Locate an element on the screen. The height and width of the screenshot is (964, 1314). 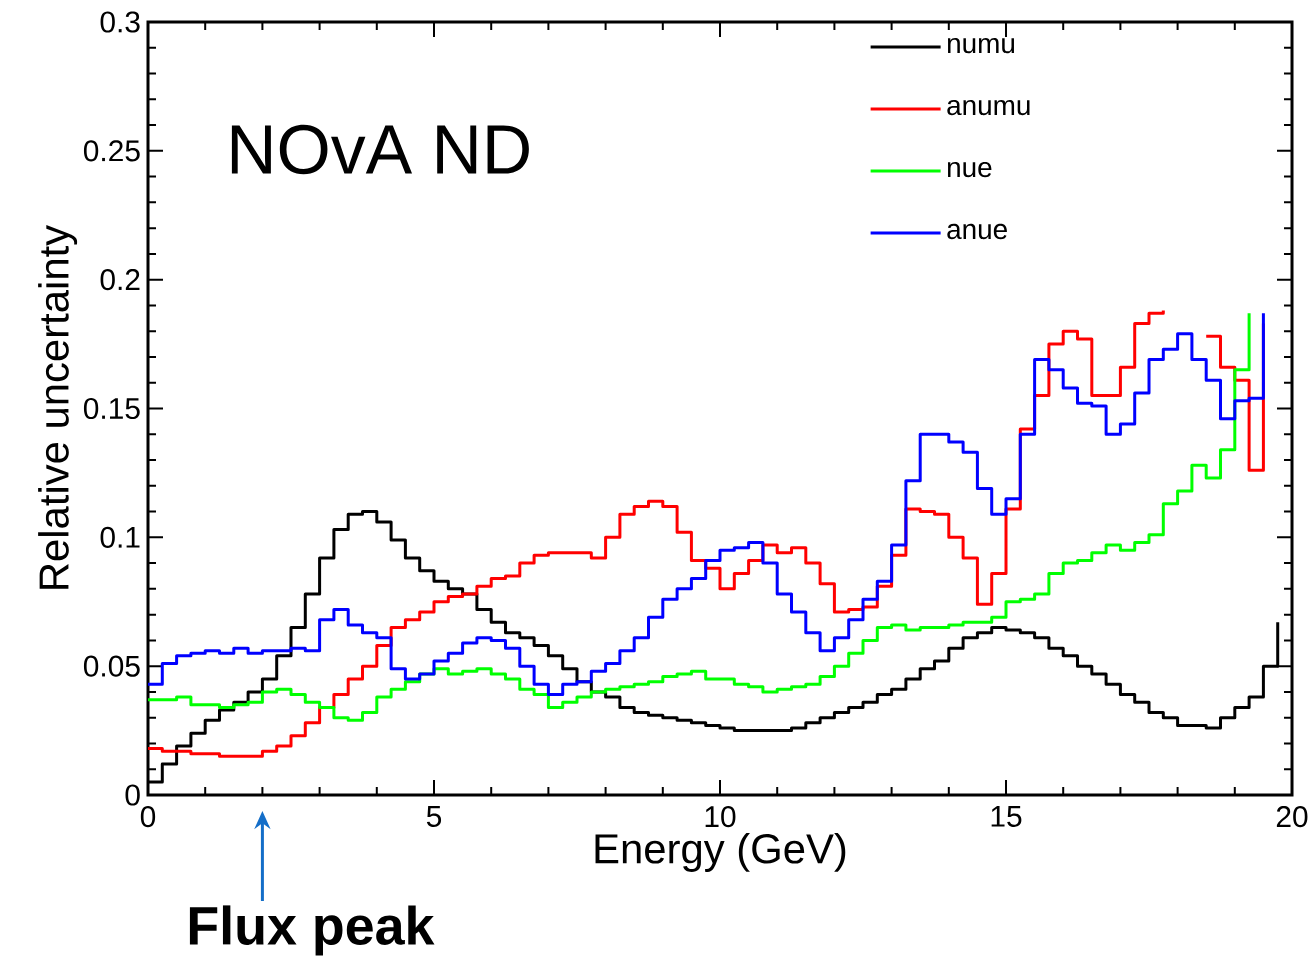
y-tick-label: 0.3 is located at coordinates (120, 22).